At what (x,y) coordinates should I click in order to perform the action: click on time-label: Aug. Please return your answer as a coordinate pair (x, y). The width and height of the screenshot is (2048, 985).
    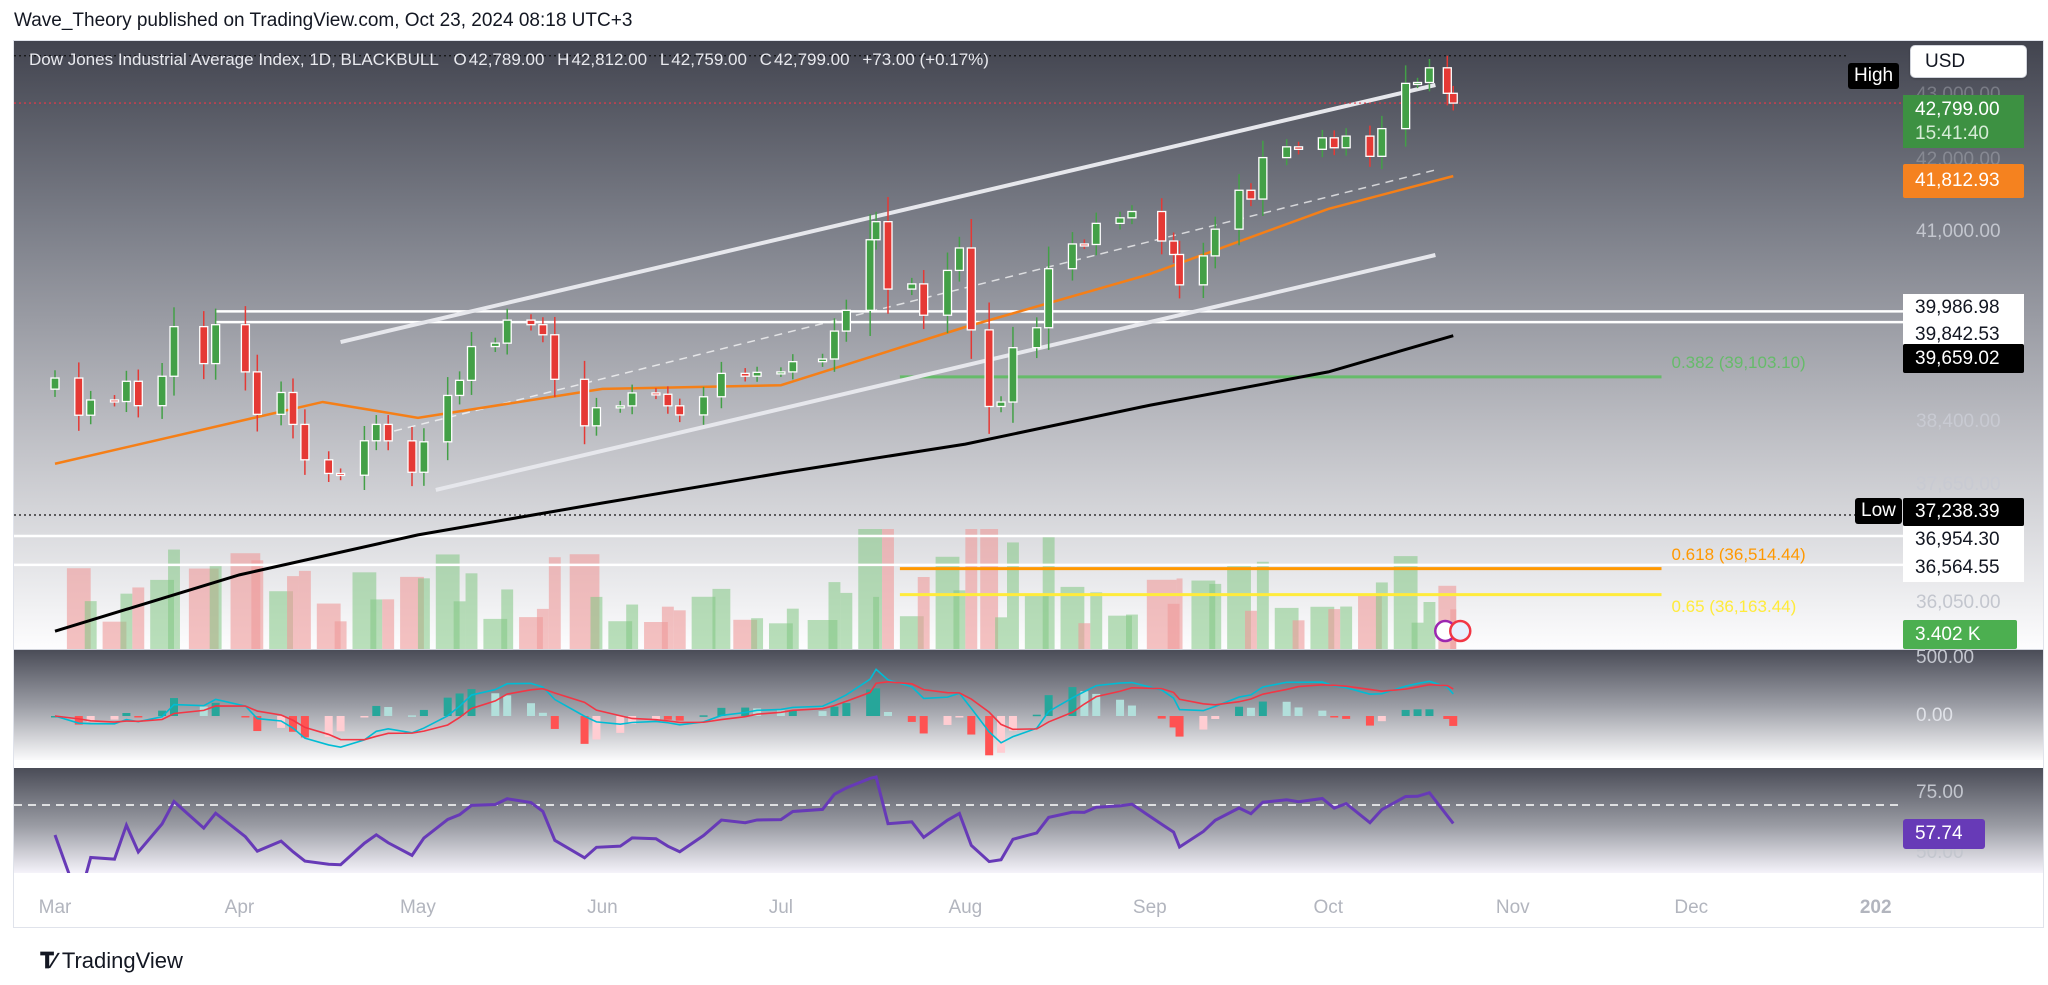
    Looking at the image, I should click on (965, 907).